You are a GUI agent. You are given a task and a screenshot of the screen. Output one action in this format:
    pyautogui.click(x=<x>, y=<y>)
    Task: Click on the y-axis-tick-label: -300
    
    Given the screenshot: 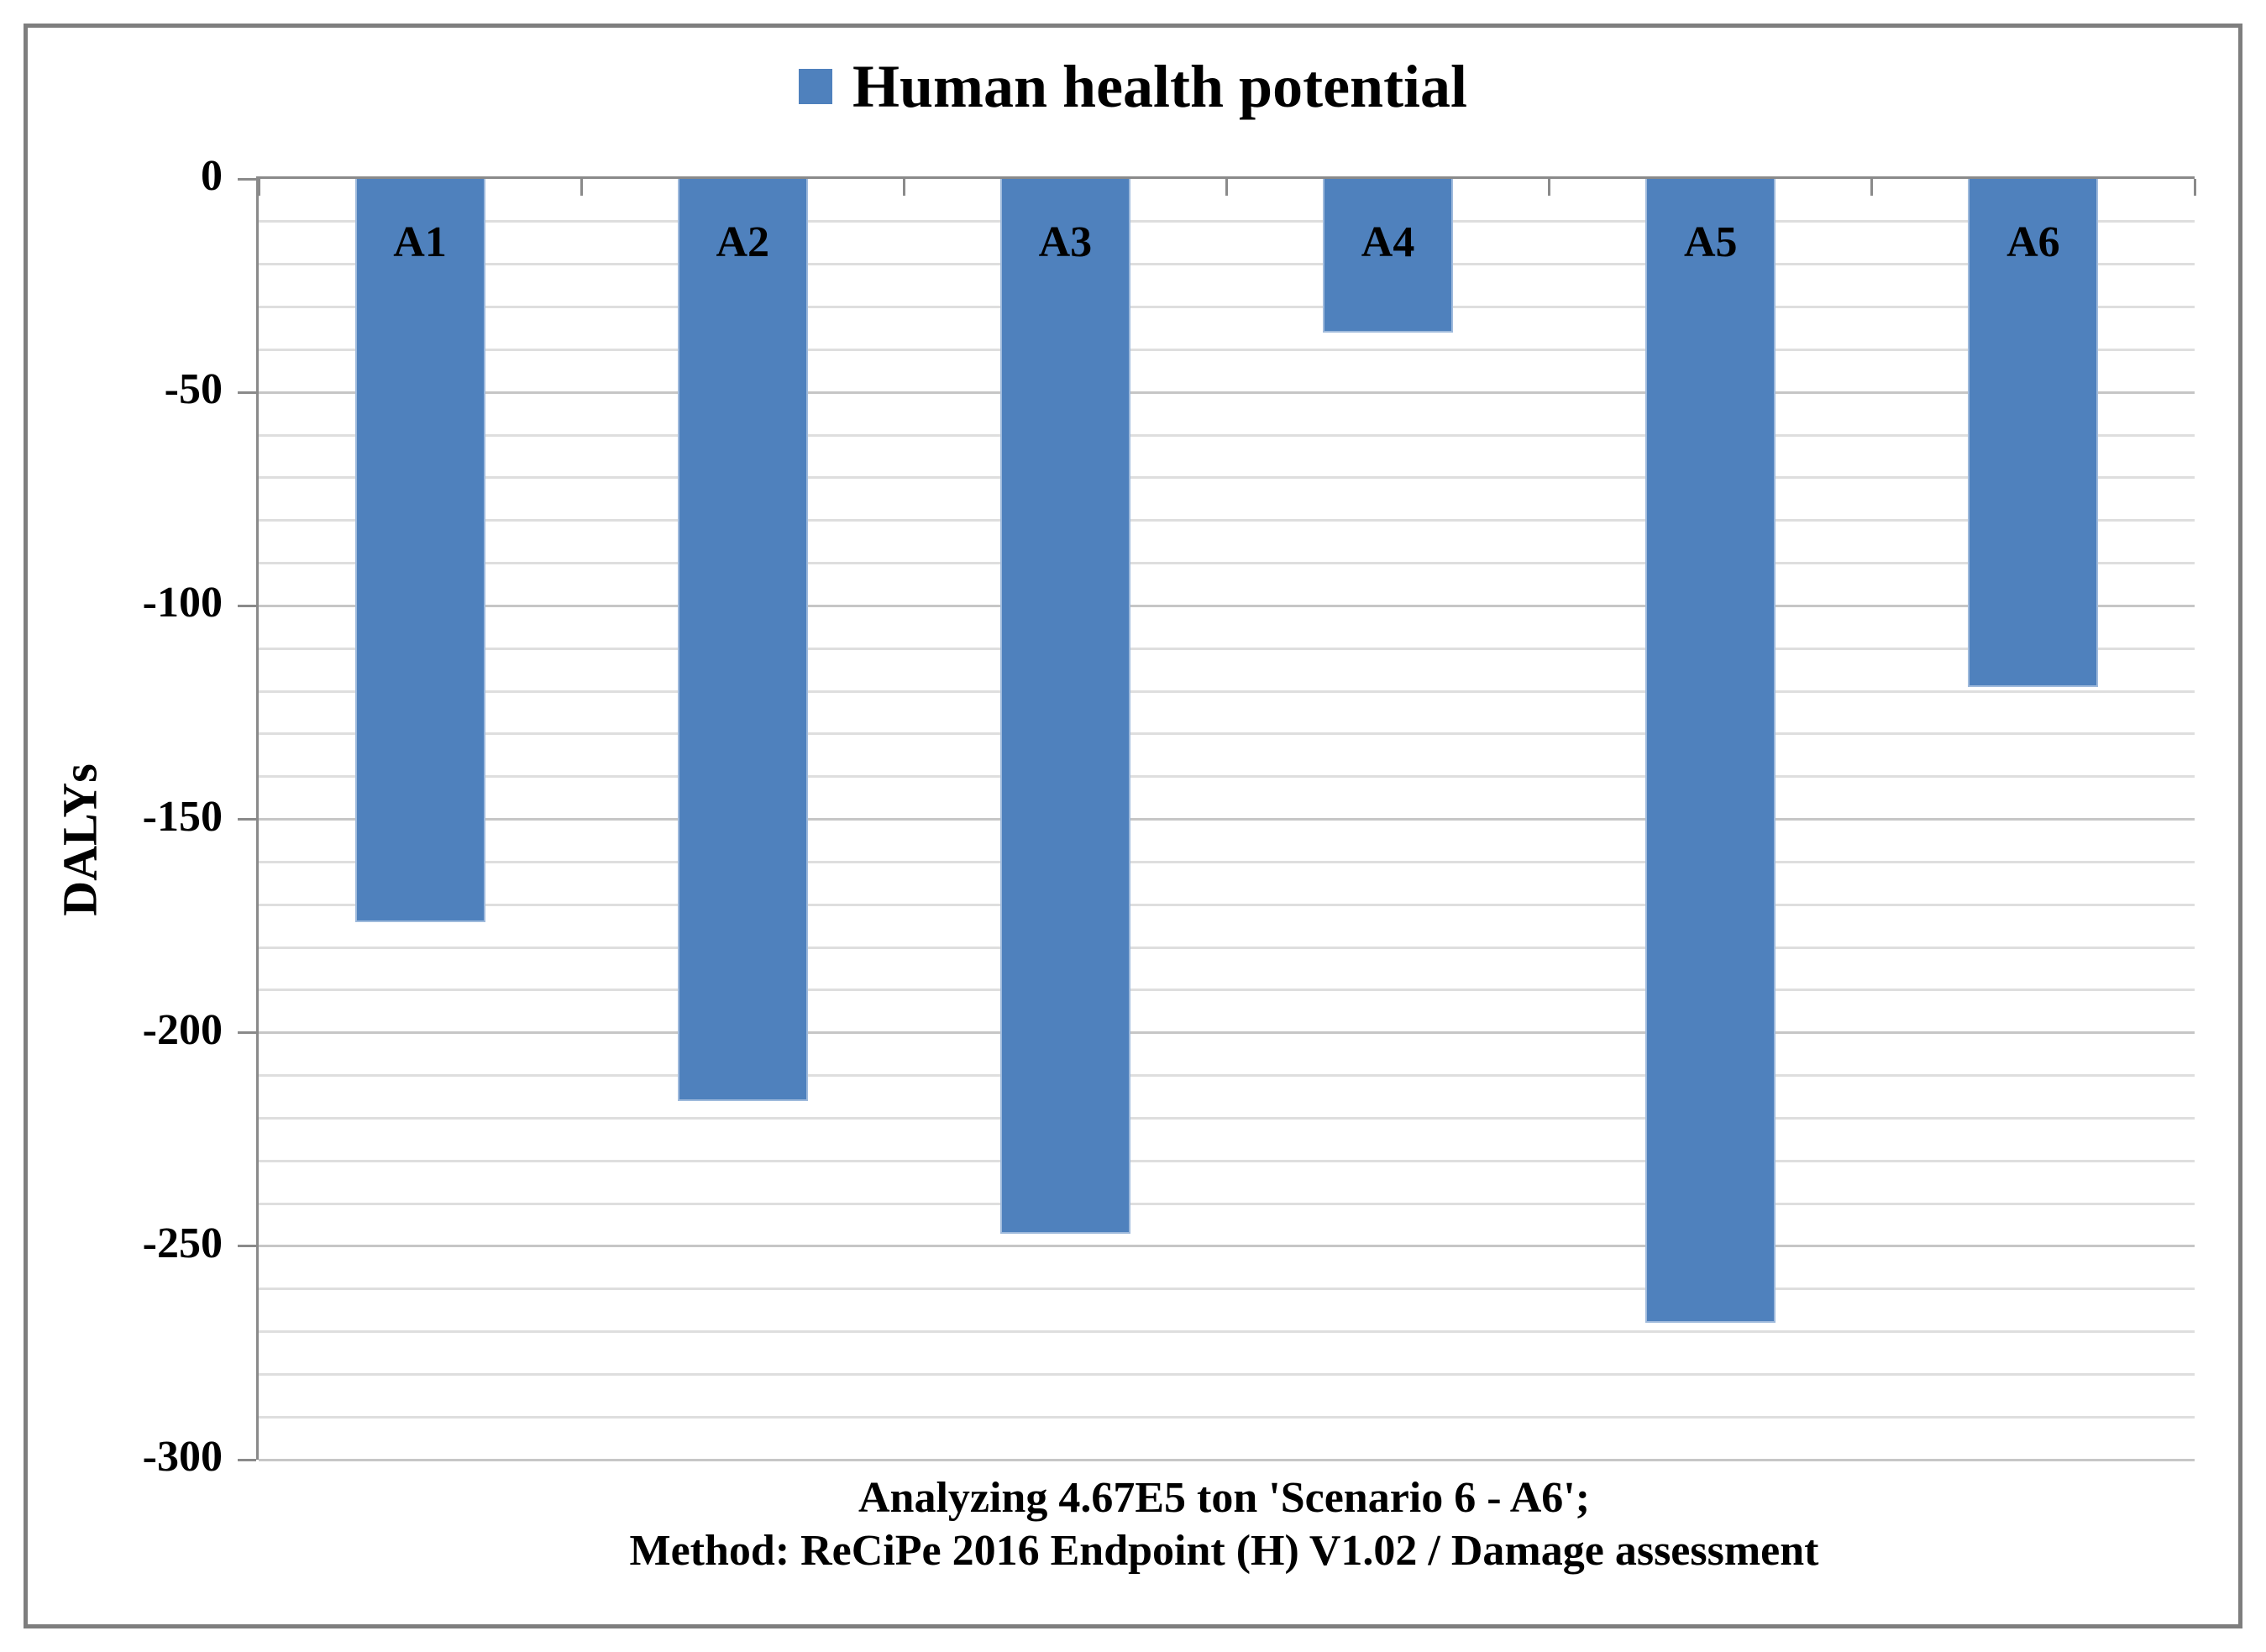 What is the action you would take?
    pyautogui.click(x=182, y=1457)
    